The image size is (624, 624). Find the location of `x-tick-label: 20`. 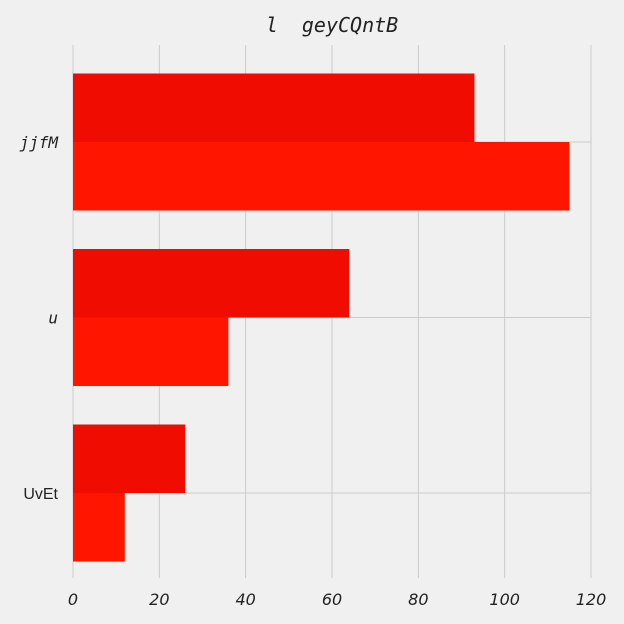

x-tick-label: 20 is located at coordinates (159, 599).